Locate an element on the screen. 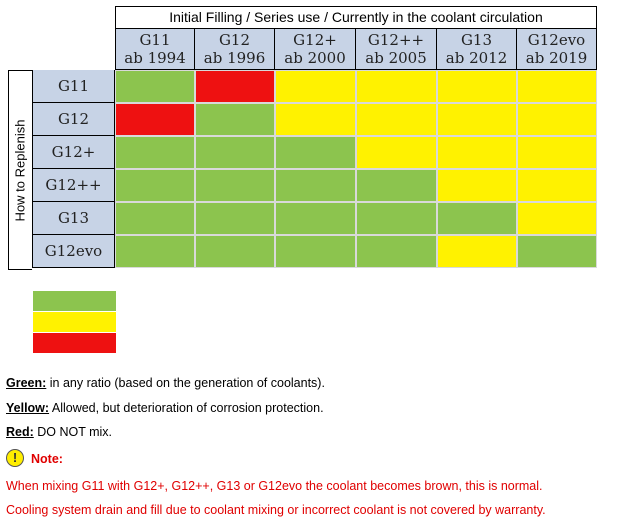 This screenshot has width=632, height=527. column-name: G13 is located at coordinates (476, 40).